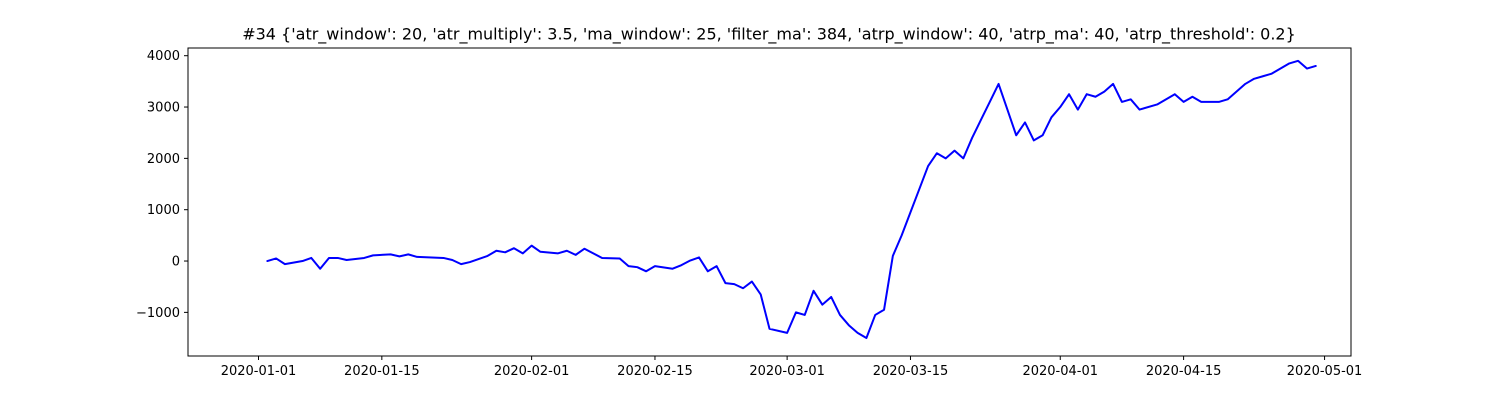 The width and height of the screenshot is (1500, 400). I want to click on y-axis: −1000 0 1000 2000 3000 4000, so click(162, 185).